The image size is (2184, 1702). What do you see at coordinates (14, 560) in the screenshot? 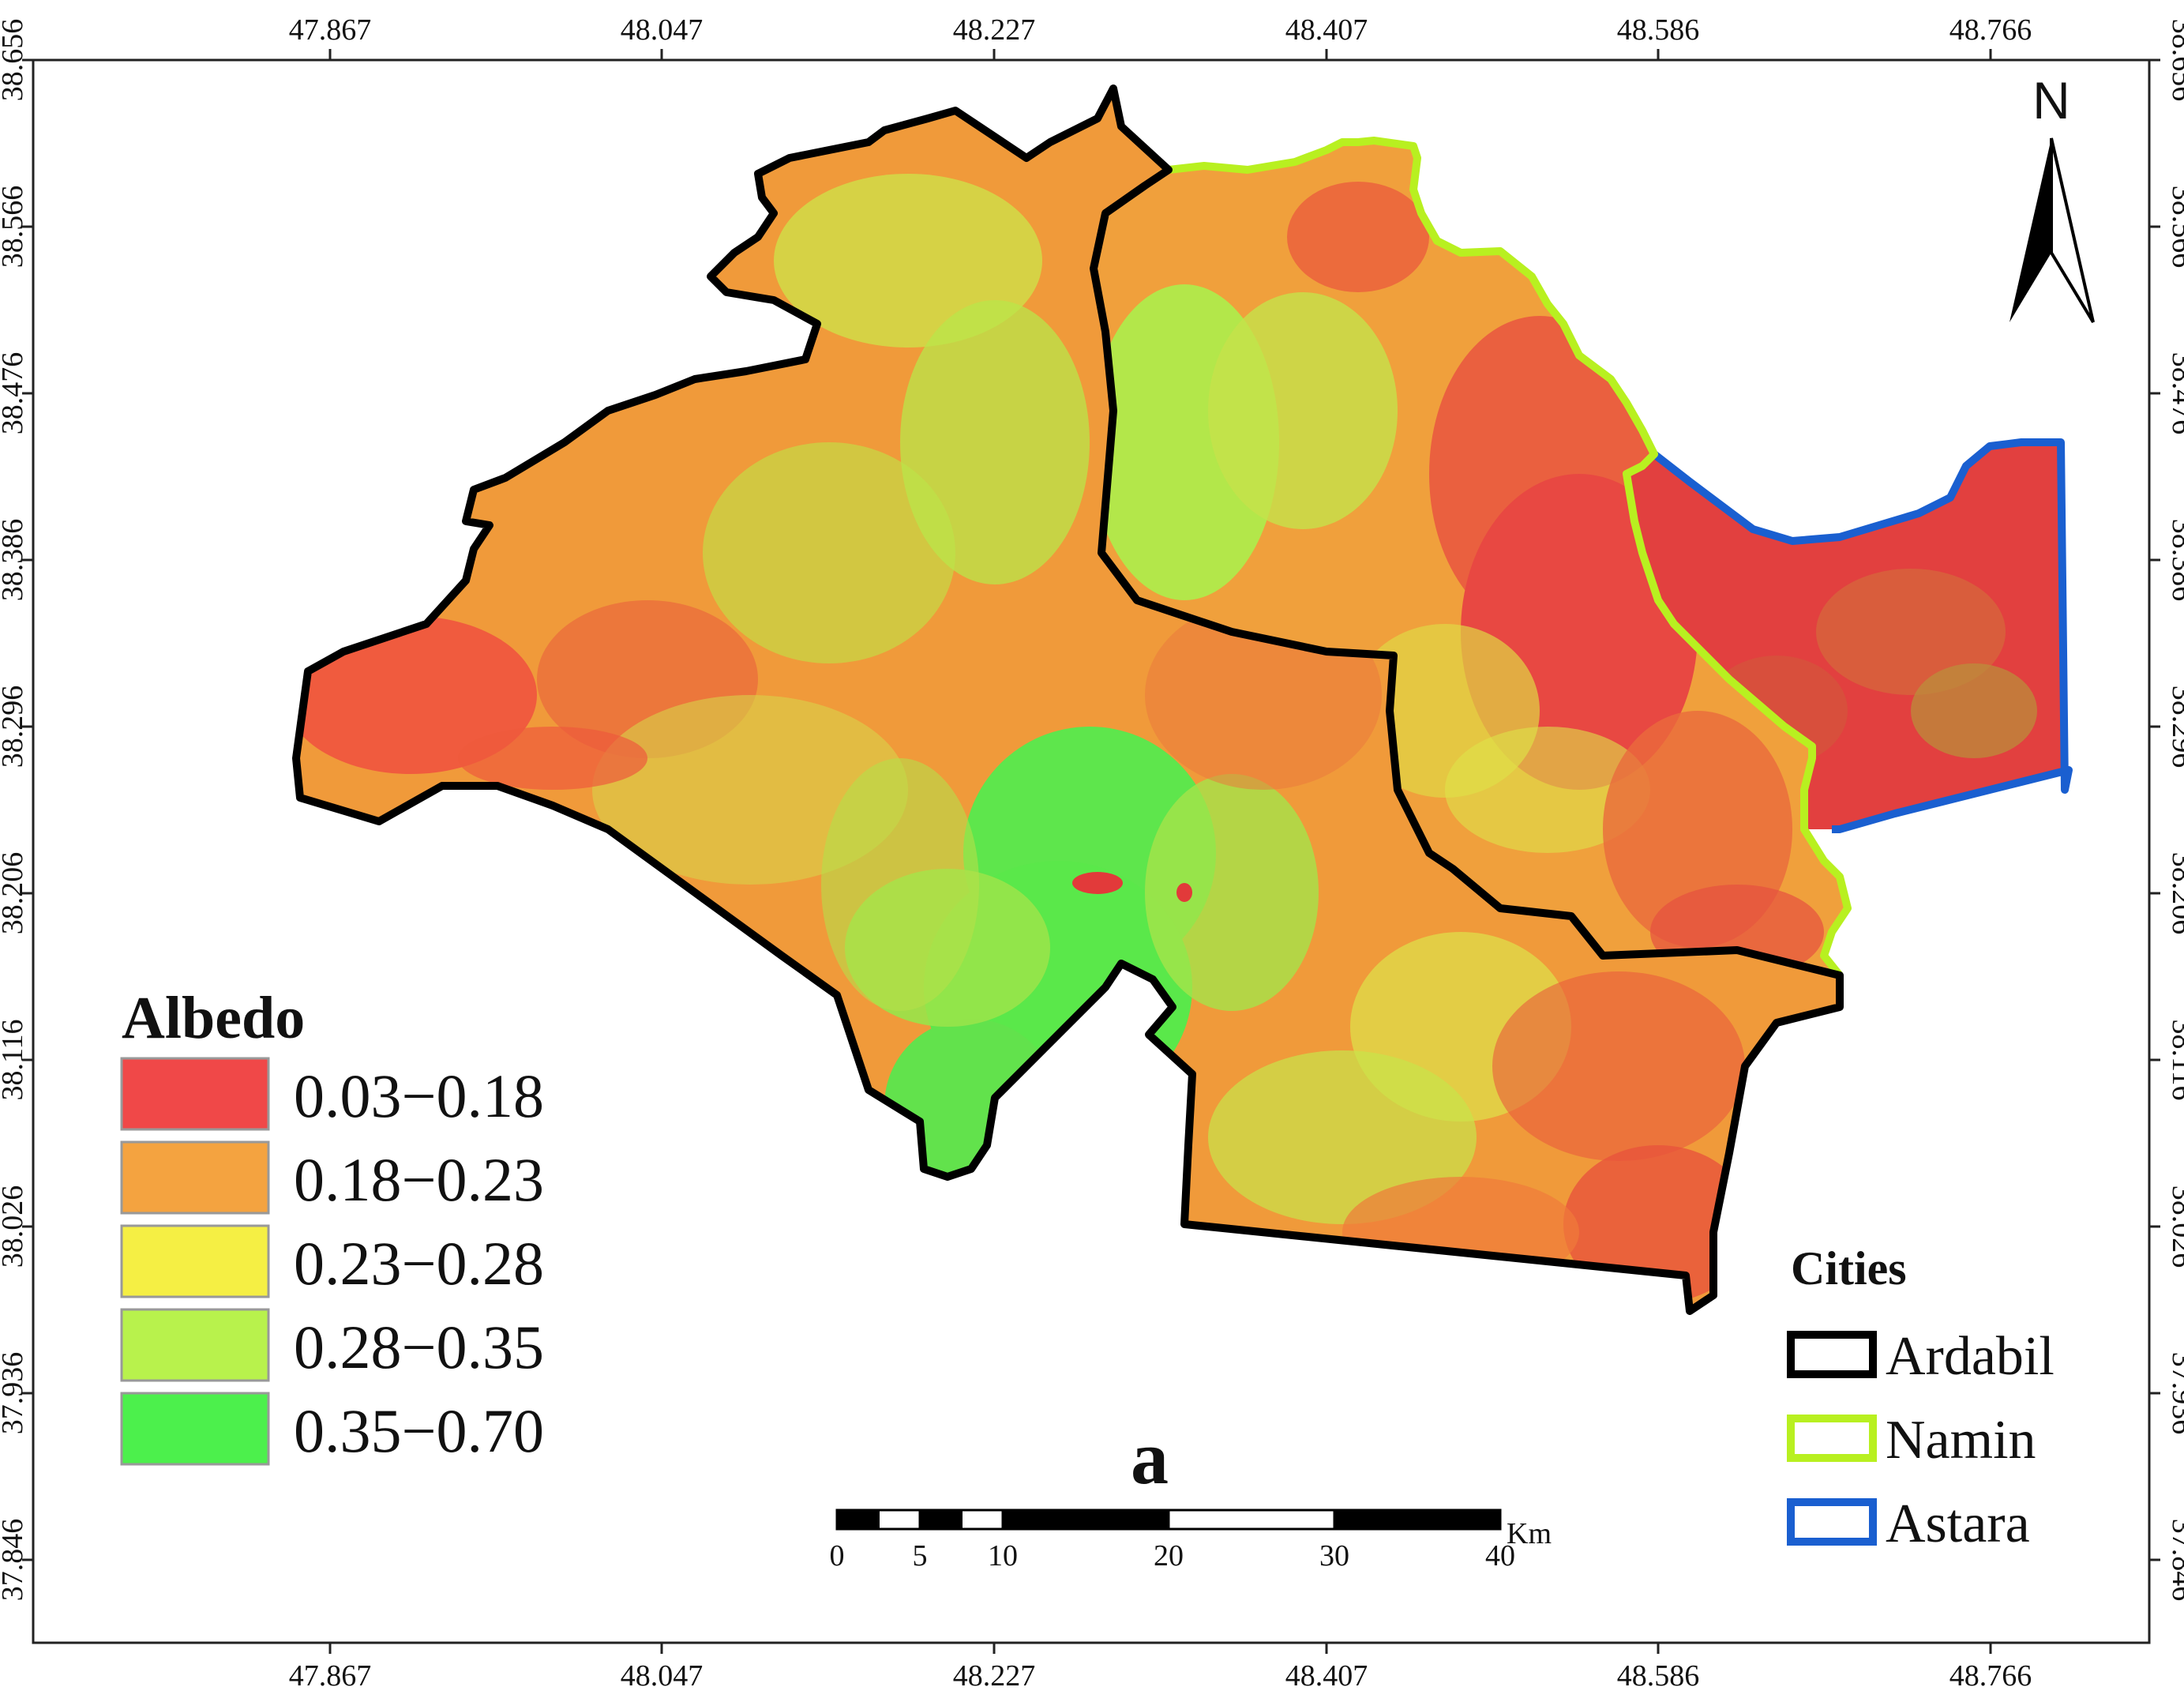
I see `y-tick-label-left: 38.386` at bounding box center [14, 560].